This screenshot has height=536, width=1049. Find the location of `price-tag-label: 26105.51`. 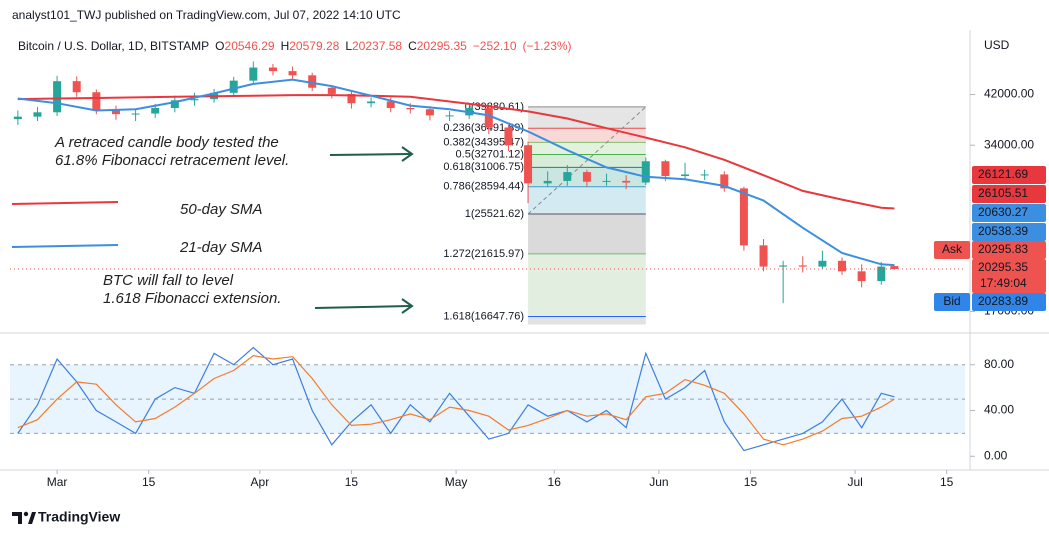

price-tag-label: 26105.51 is located at coordinates (1003, 193).